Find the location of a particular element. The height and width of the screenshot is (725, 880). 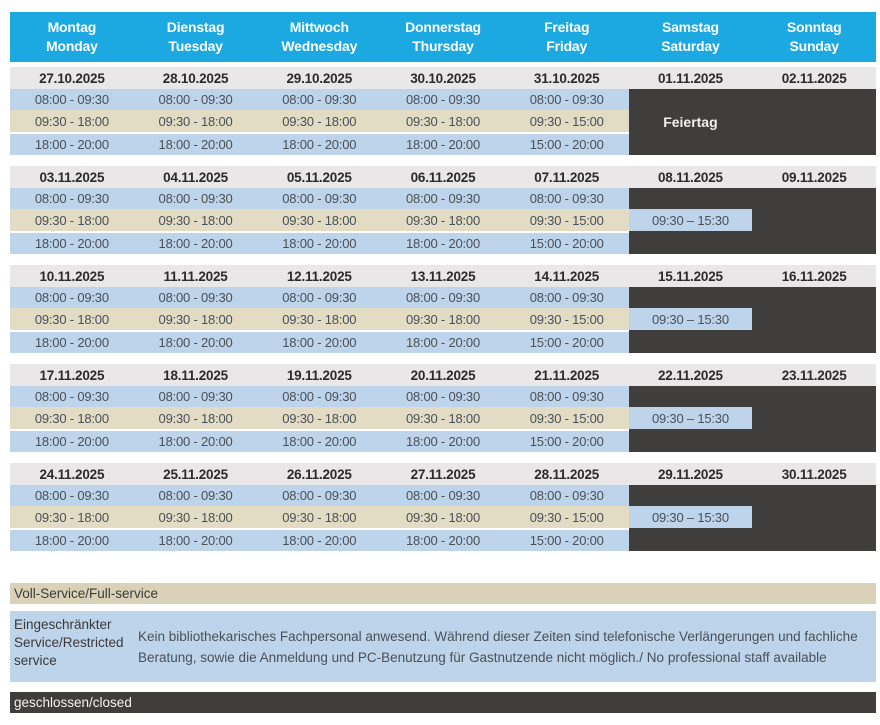

day-header-tuesday: Dienstag Tuesday is located at coordinates (196, 37).